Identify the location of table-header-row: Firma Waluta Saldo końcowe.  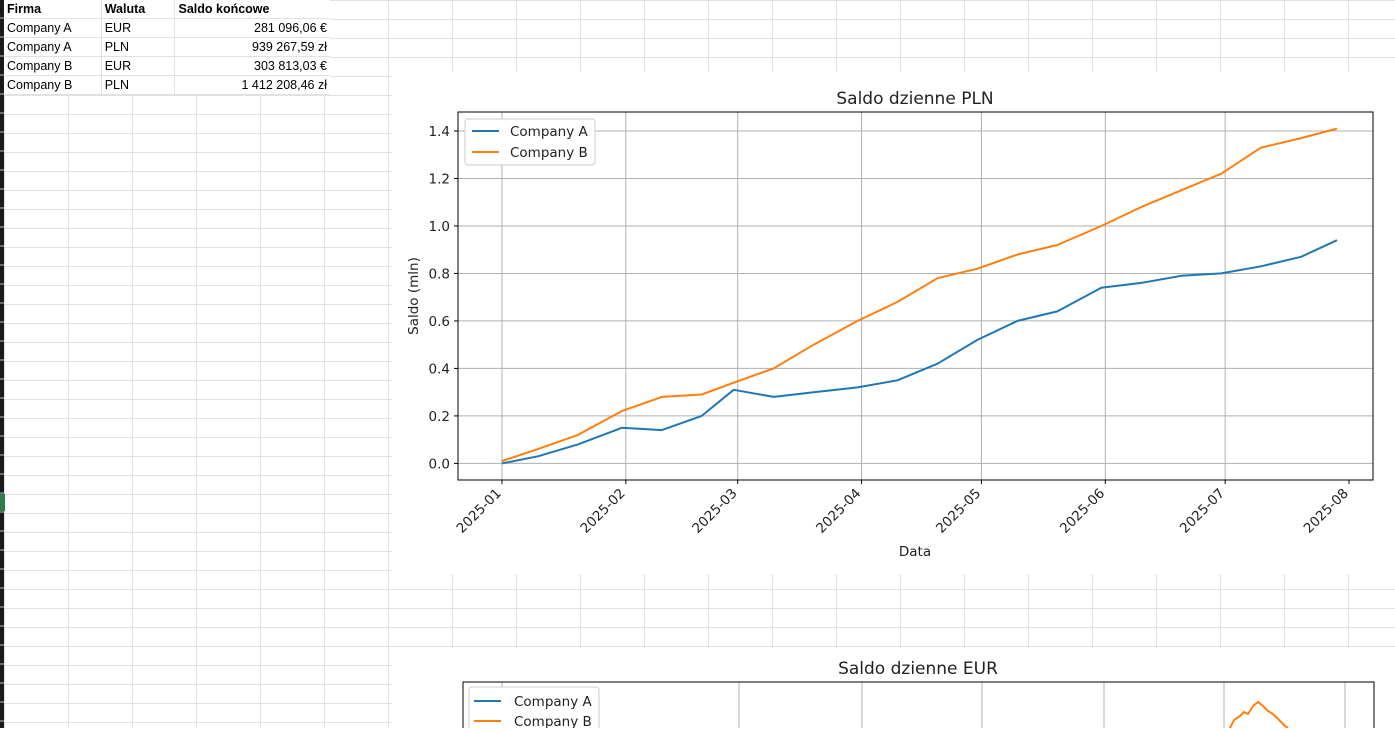
(167, 9).